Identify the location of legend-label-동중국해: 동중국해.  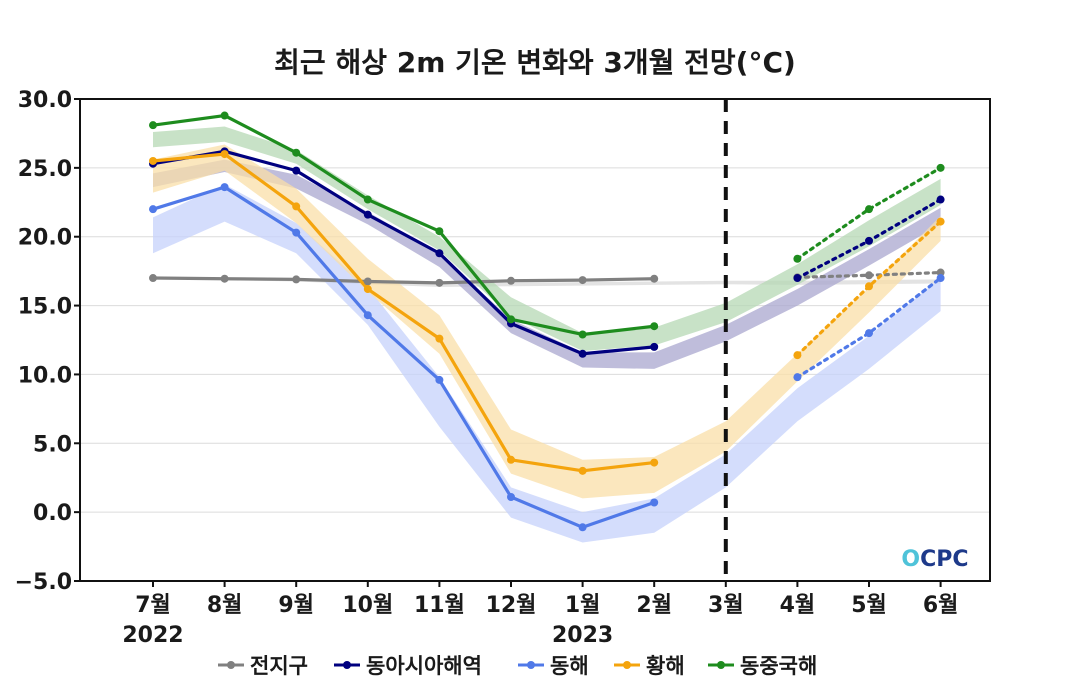
(778, 666).